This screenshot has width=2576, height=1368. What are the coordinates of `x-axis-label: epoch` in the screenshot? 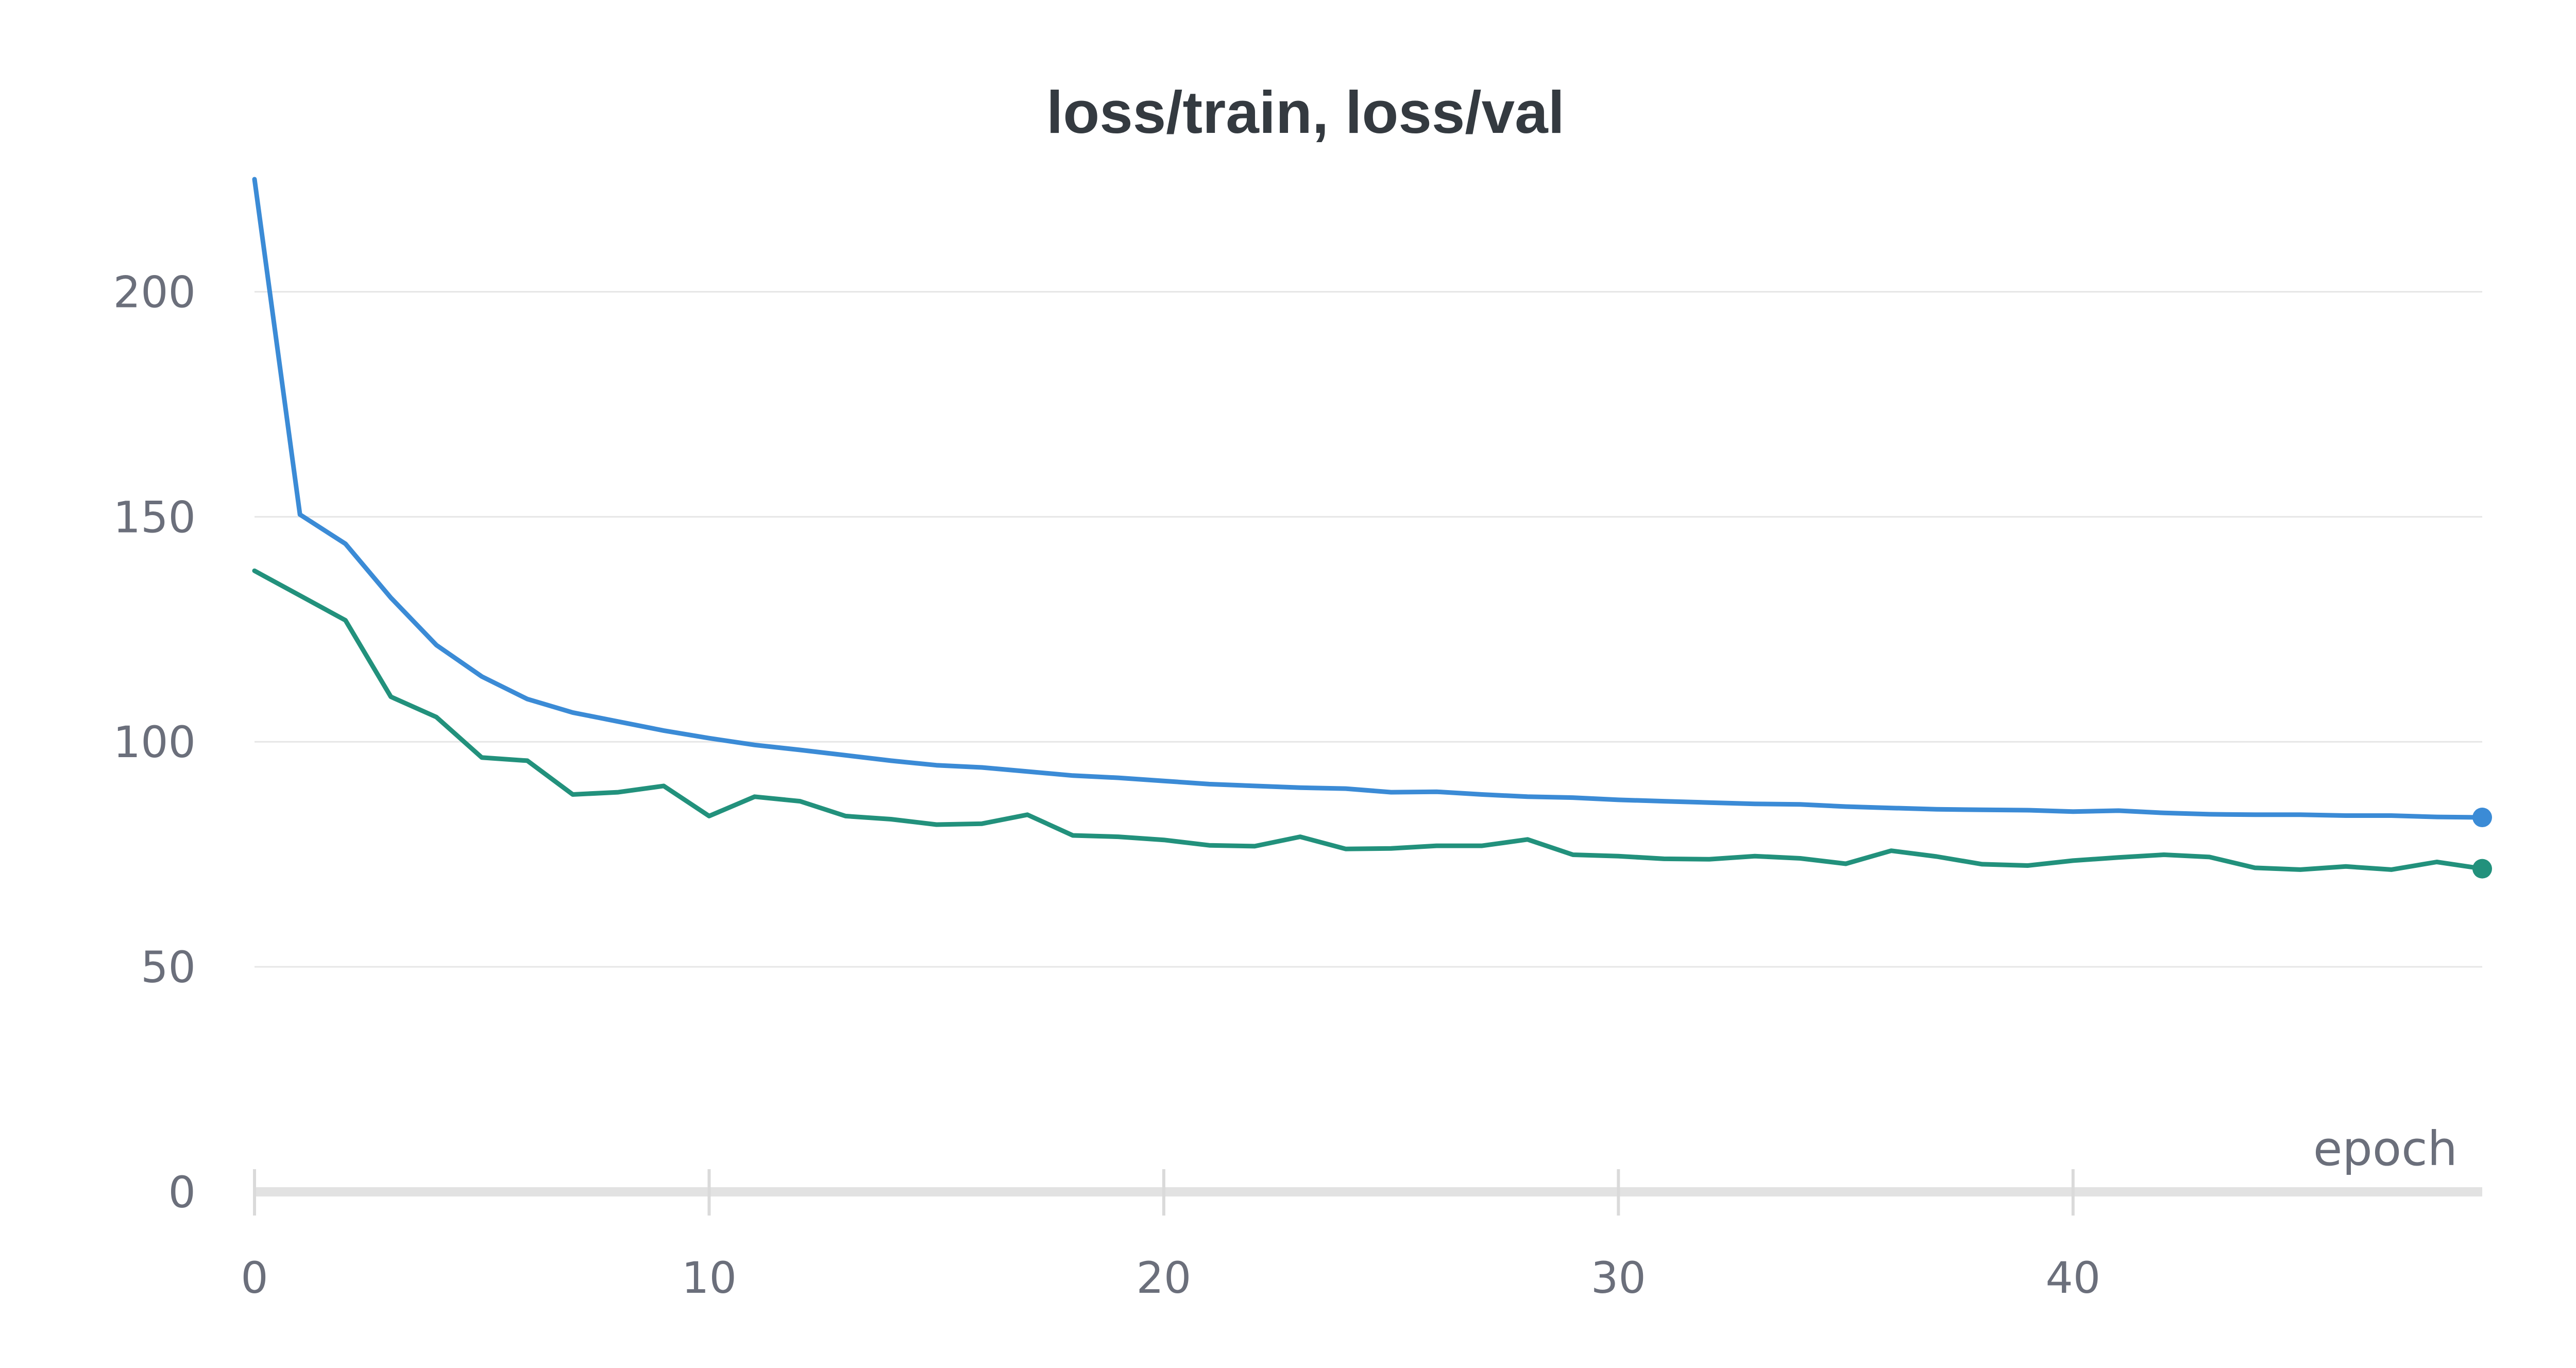 It's located at (2385, 1148).